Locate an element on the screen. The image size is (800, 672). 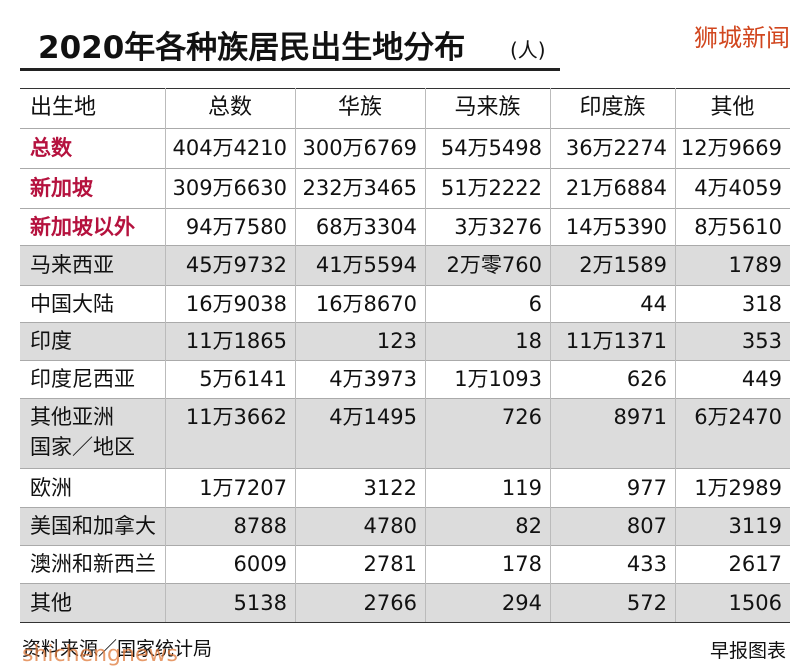
cell-value: 44 is located at coordinates (653, 303).